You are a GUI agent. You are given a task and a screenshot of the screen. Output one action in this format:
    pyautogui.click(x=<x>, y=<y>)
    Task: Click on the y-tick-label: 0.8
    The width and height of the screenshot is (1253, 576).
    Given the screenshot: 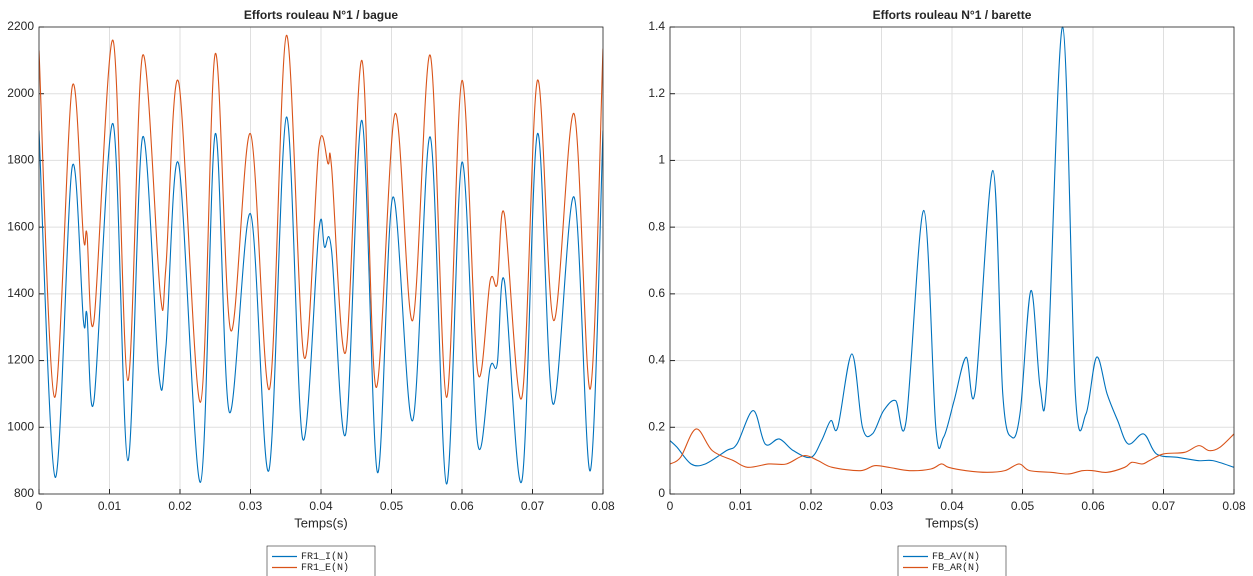 What is the action you would take?
    pyautogui.click(x=656, y=226)
    